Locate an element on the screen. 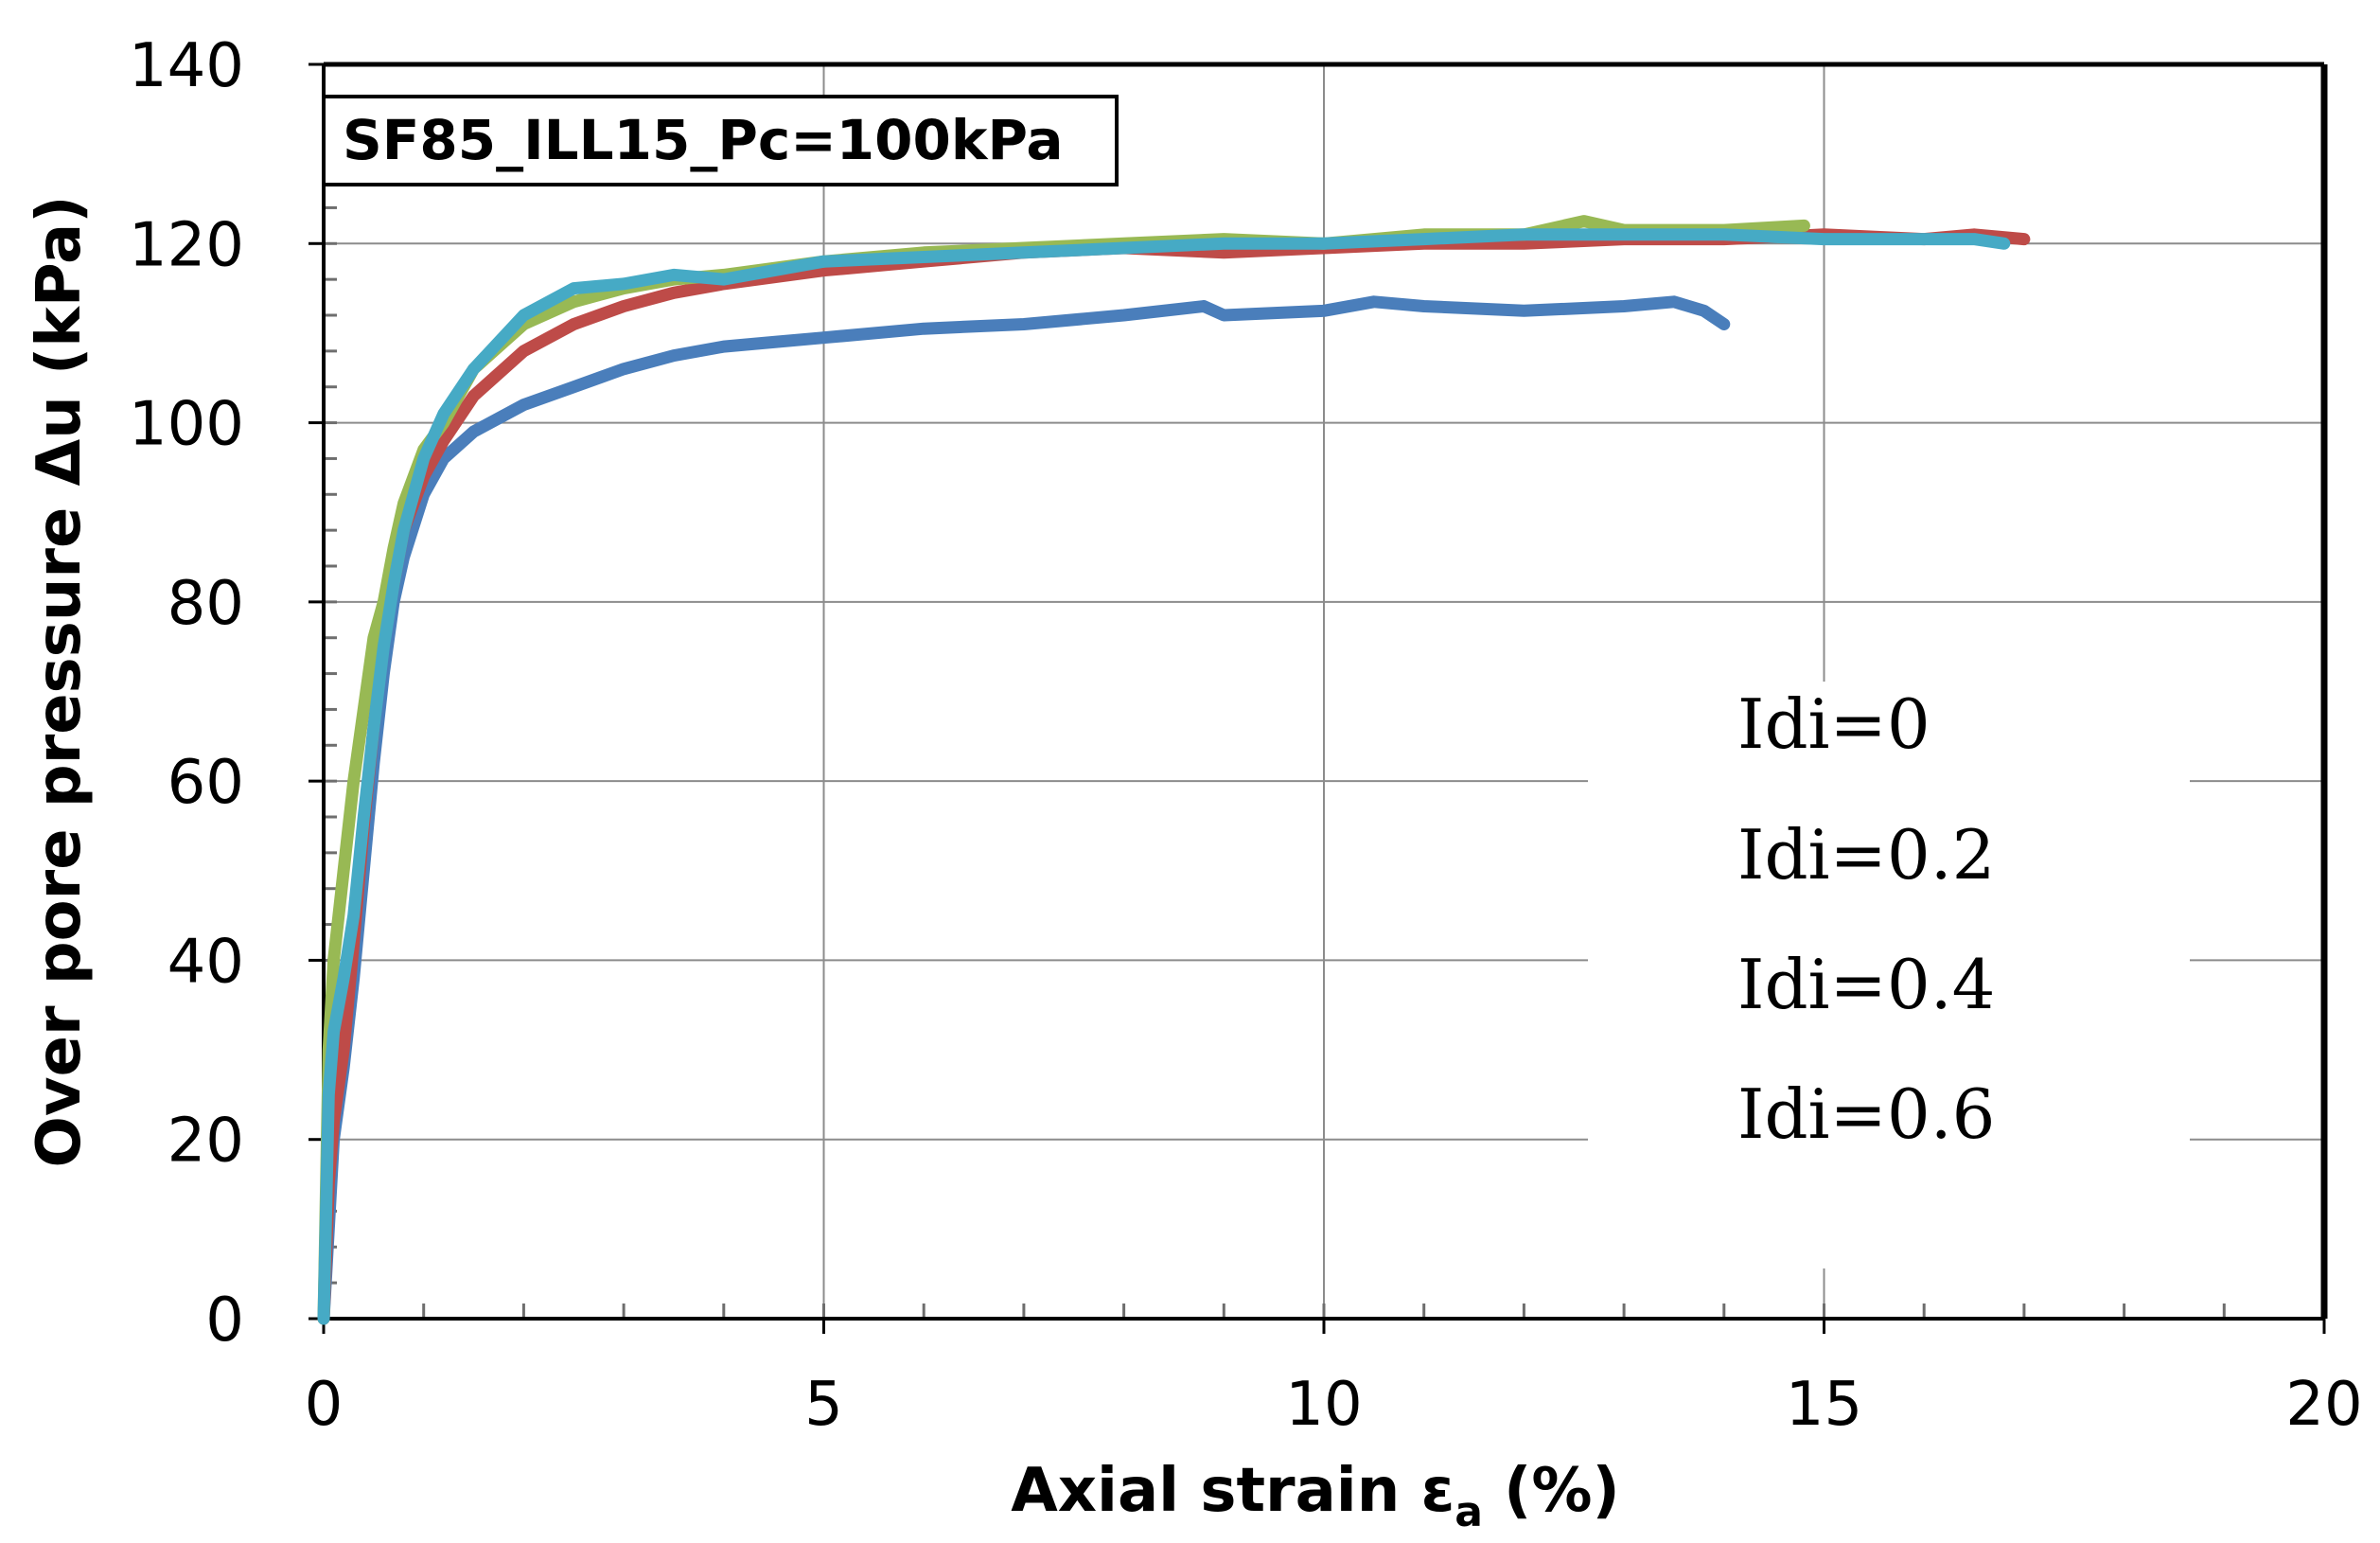 This screenshot has width=2380, height=1543. y-tick-label: 20 is located at coordinates (205, 1142).